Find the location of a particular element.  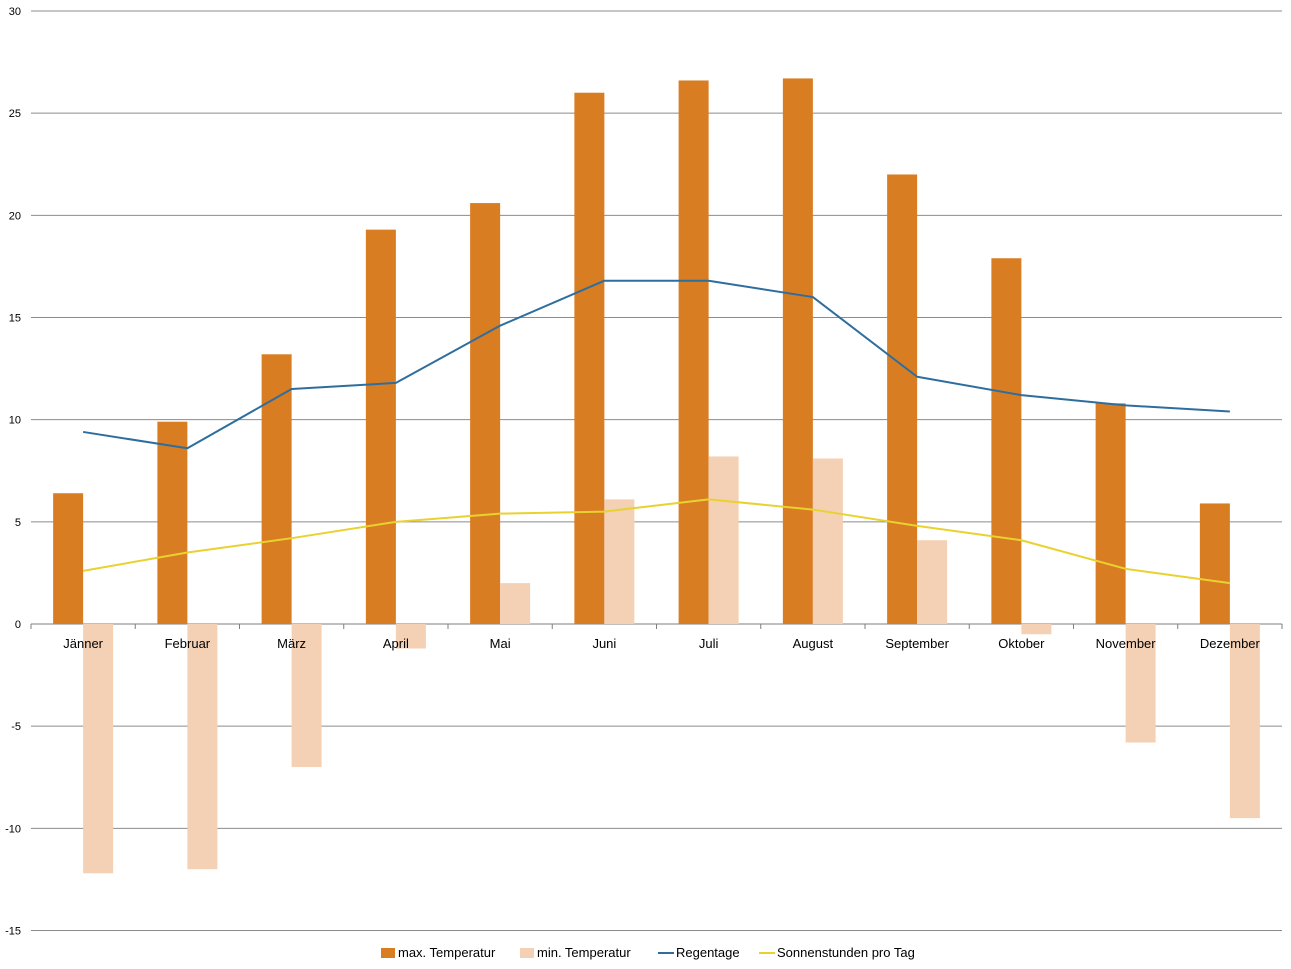

legend-label: Sonnenstunden pro Tag is located at coordinates (846, 952).